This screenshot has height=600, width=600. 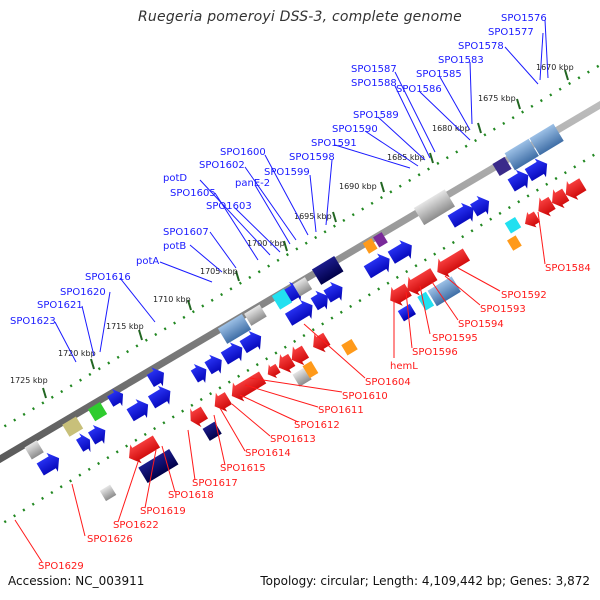 What do you see at coordinates (60, 305) in the screenshot?
I see `gene-label-SPO1621: SPO1621` at bounding box center [60, 305].